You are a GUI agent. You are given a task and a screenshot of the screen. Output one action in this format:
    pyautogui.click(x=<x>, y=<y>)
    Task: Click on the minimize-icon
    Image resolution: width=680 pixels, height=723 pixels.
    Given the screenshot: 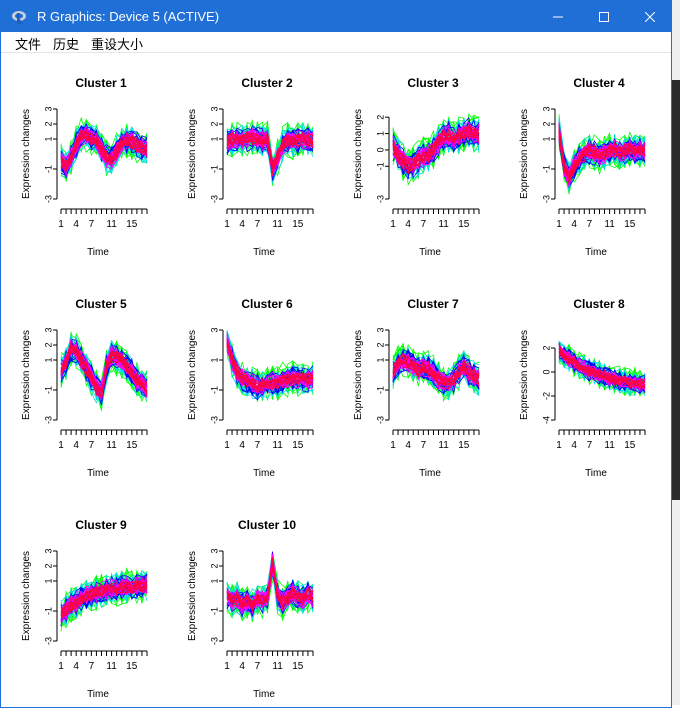 What is the action you would take?
    pyautogui.click(x=558, y=16)
    